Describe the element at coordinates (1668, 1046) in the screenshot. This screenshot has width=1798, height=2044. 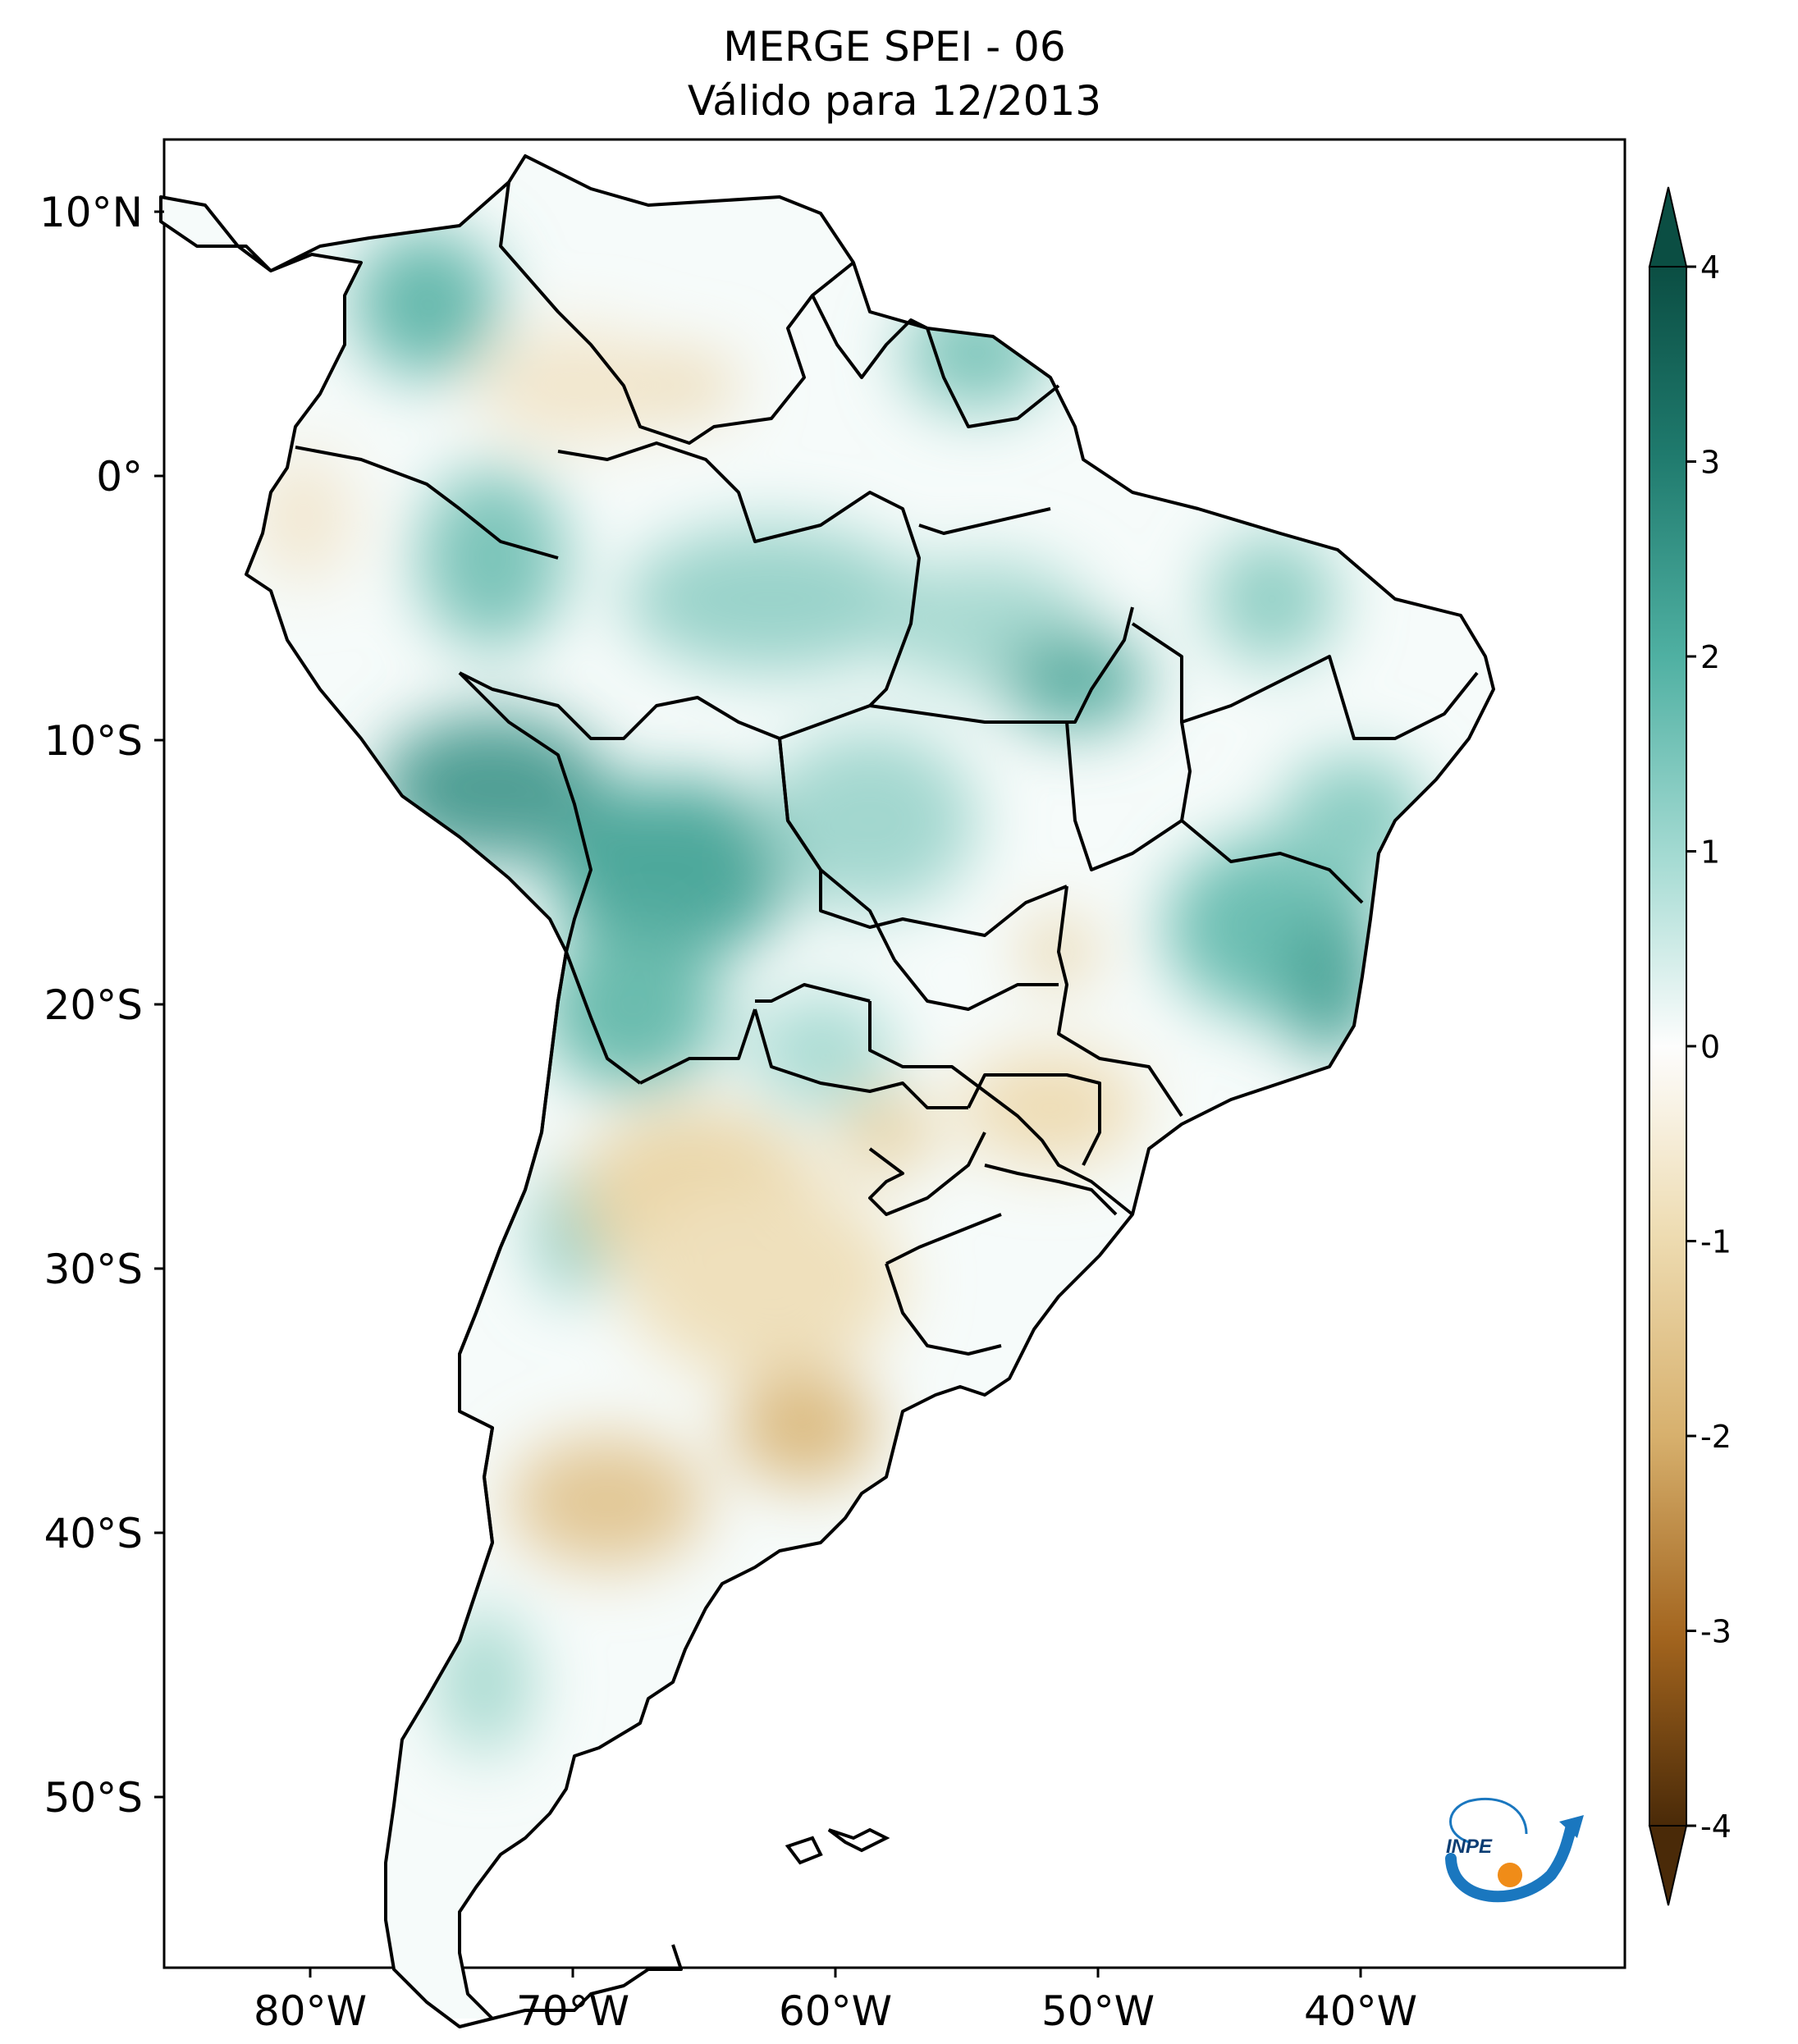
I see `colorbar-gradient` at that location.